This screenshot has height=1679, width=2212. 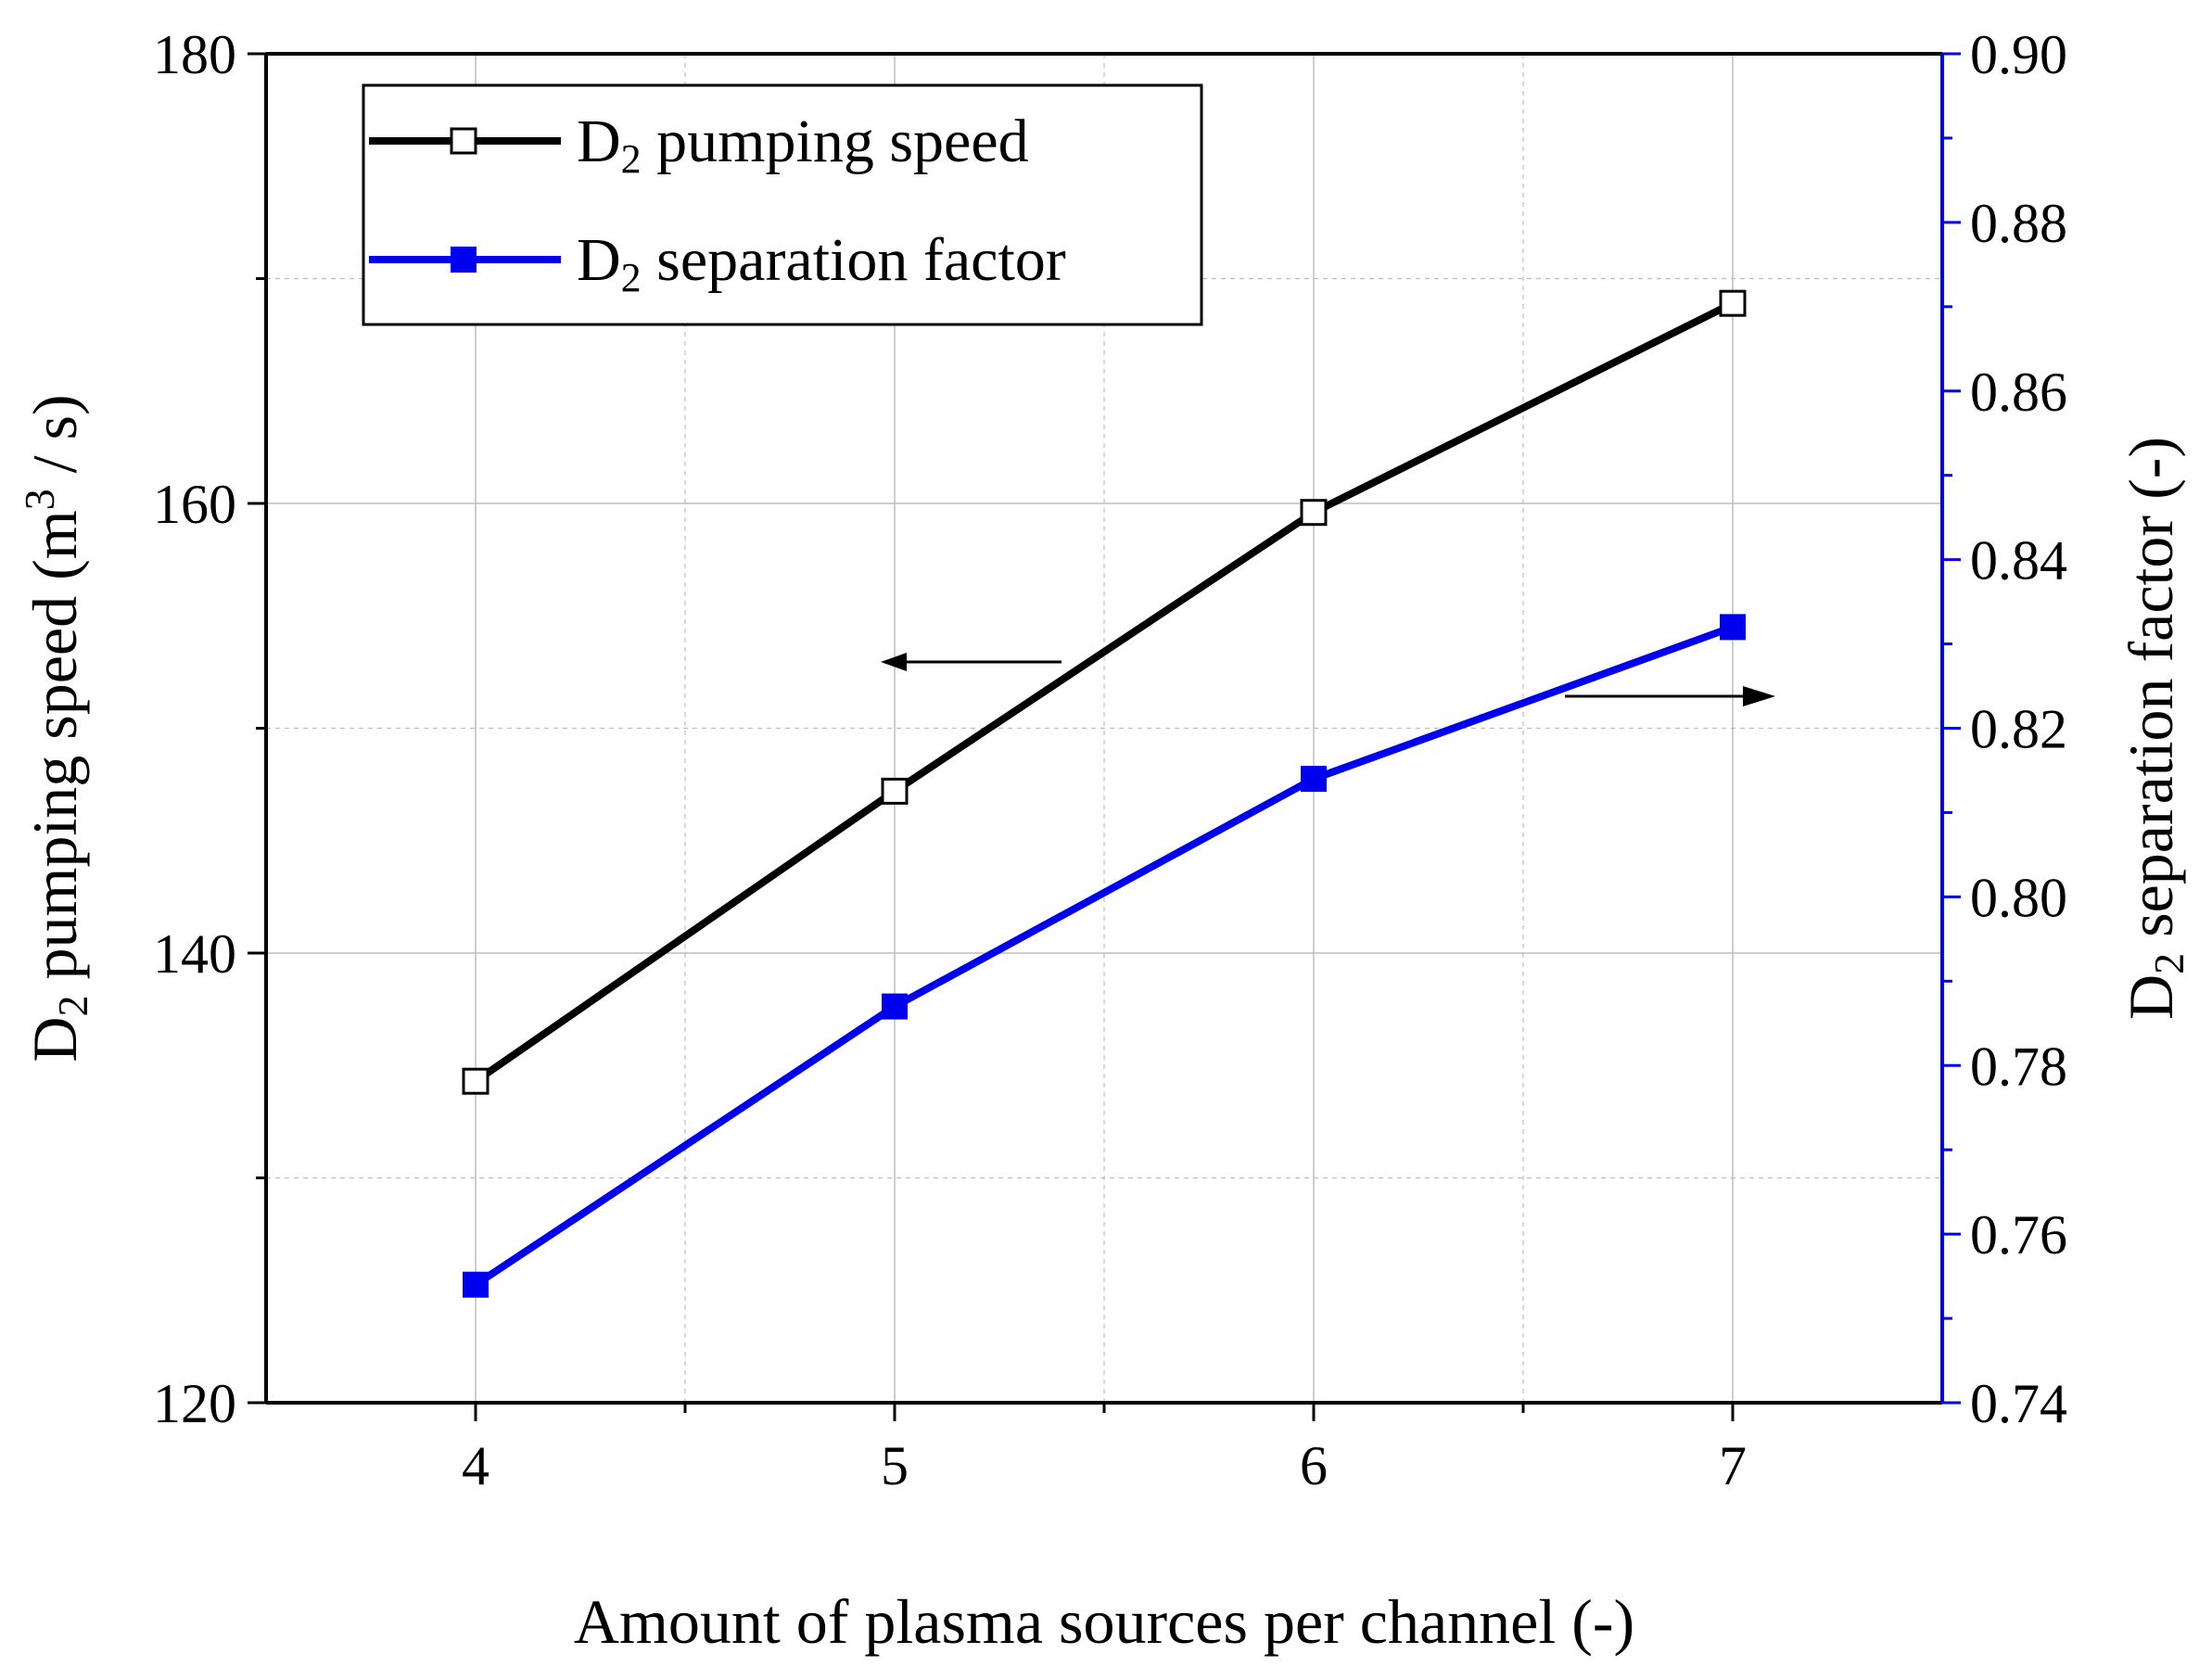 I want to click on y-tick-label-left: 180, so click(x=194, y=54).